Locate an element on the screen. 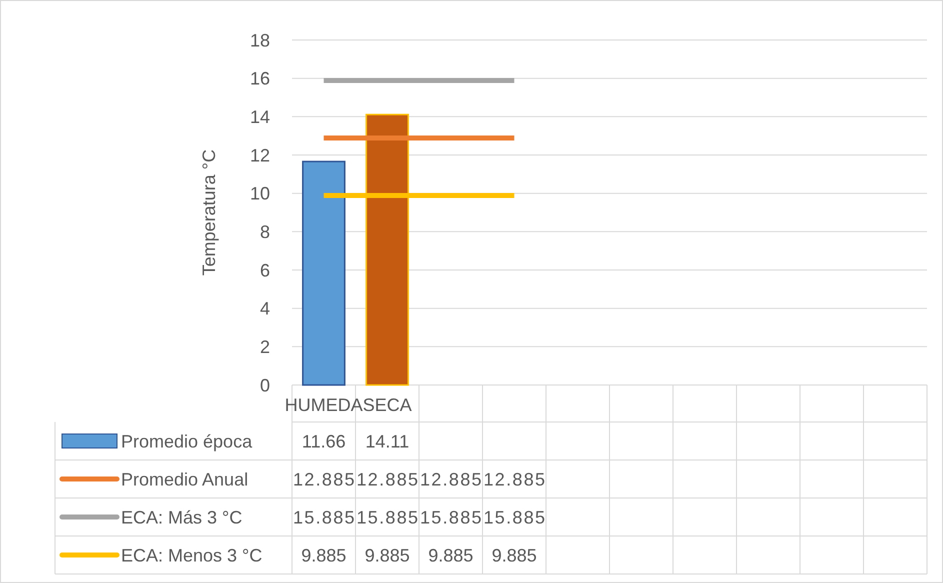  y-tick-label: 12 is located at coordinates (260, 155).